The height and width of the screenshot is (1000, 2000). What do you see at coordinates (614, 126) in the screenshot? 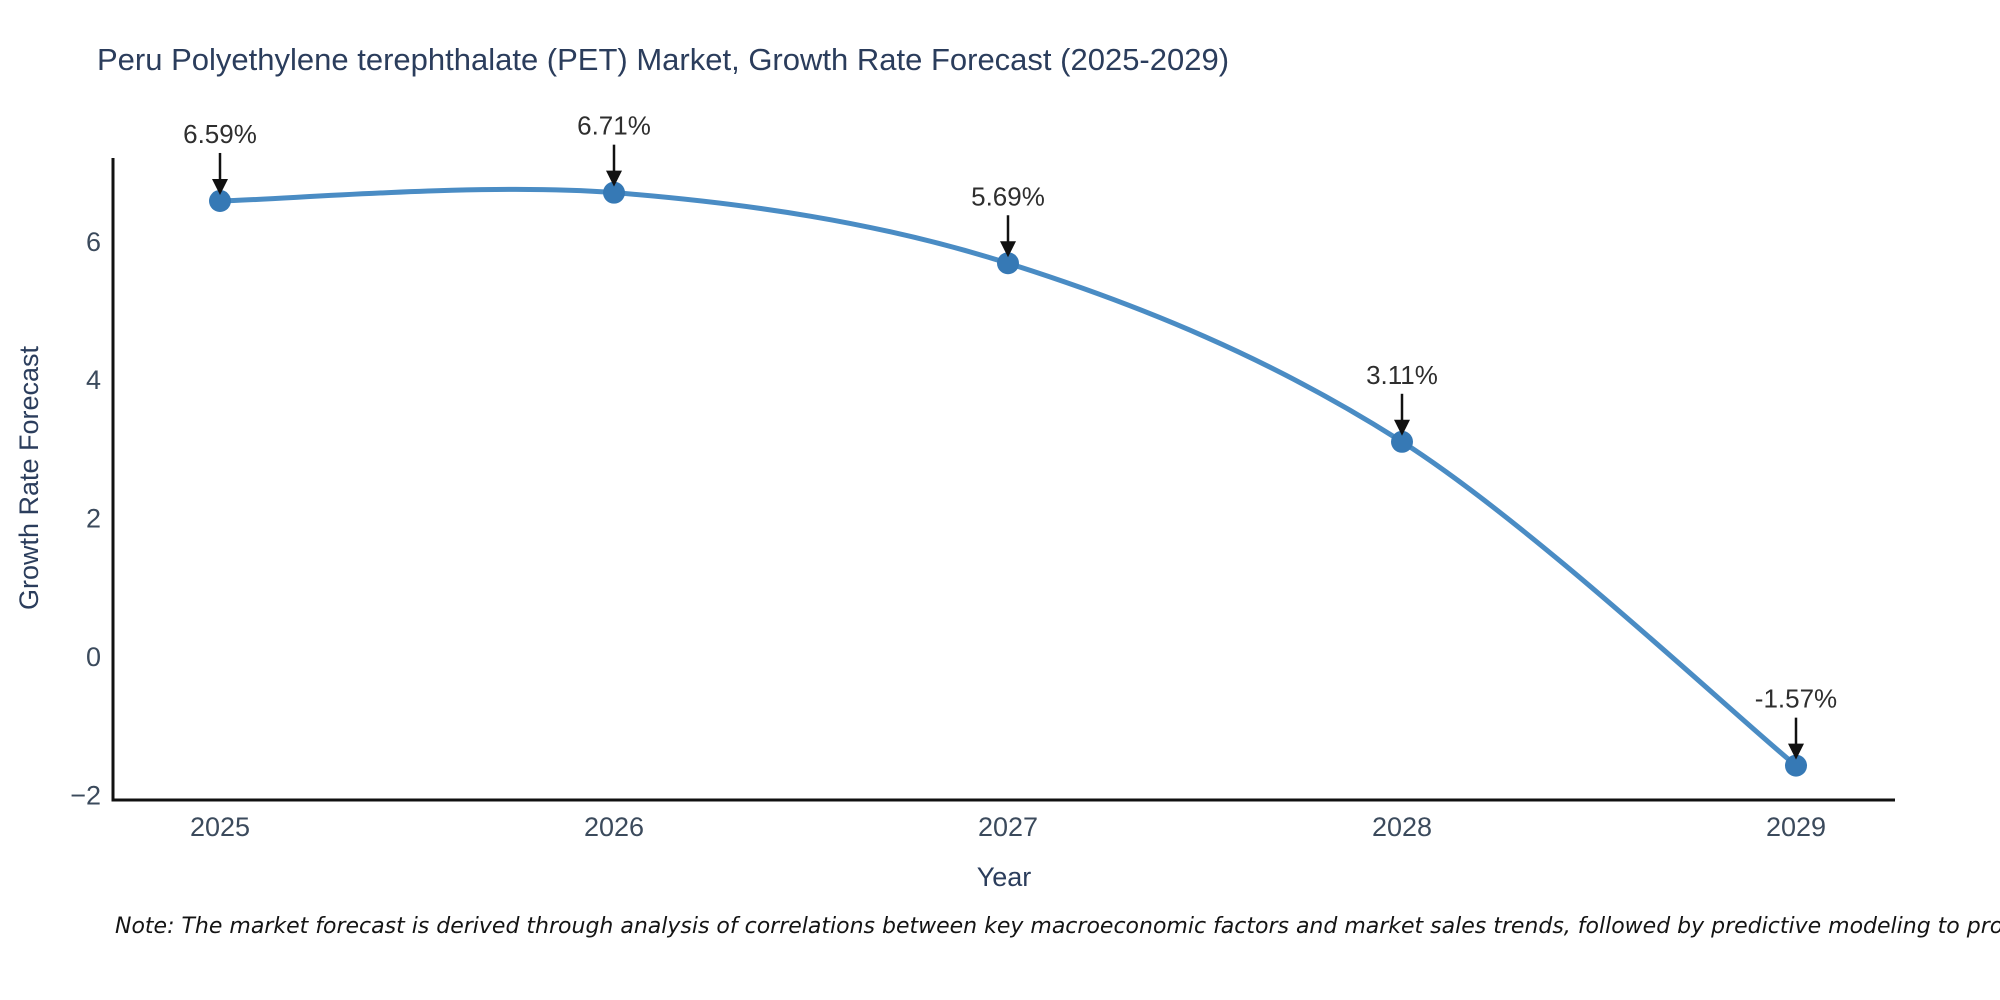
I see `data-point-label: 6.71%` at bounding box center [614, 126].